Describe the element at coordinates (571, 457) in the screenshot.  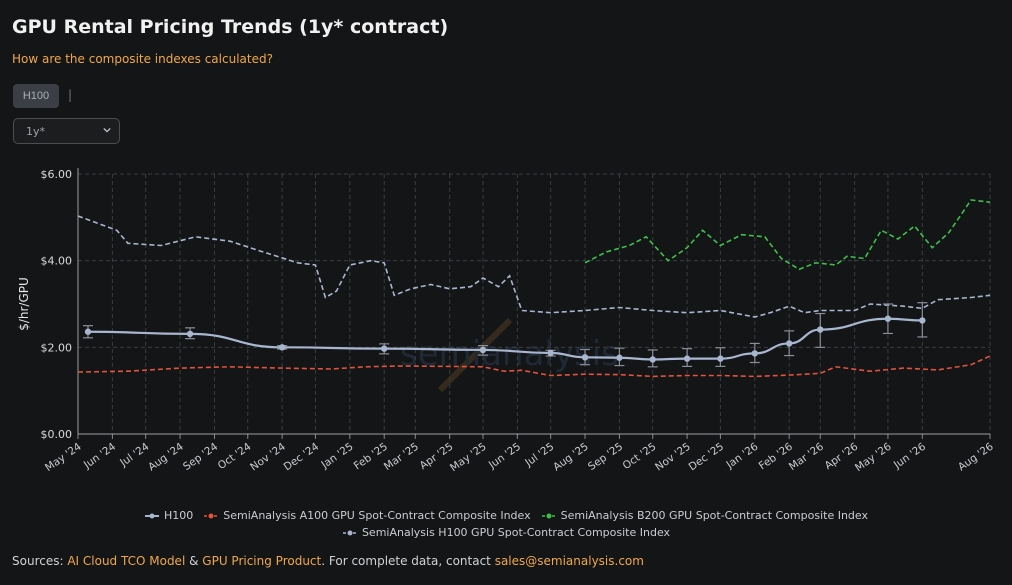
I see `x-tick-label: Aug '25` at that location.